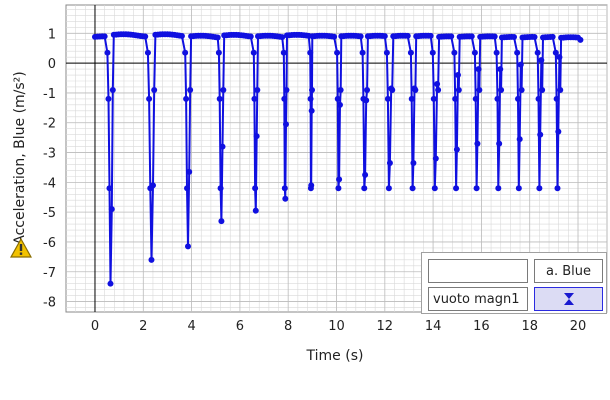 The height and width of the screenshot is (400, 610). What do you see at coordinates (568, 299) in the screenshot?
I see `legend-expand-button` at bounding box center [568, 299].